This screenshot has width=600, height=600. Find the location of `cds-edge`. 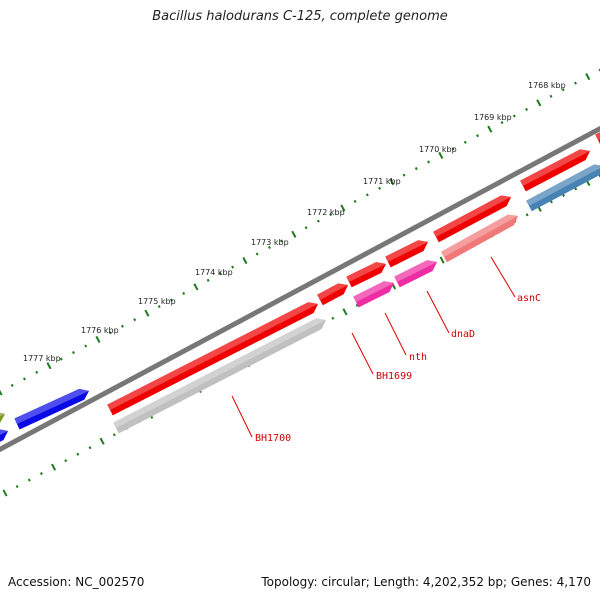

cds-edge is located at coordinates (597, 138).